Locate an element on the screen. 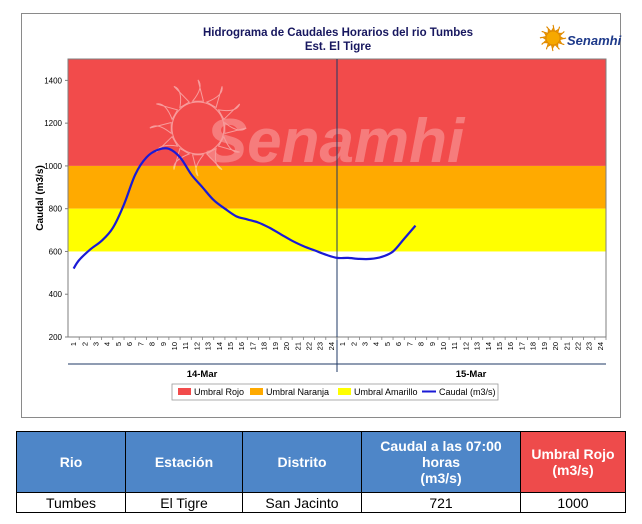 This screenshot has height=524, width=642. y-tick-label: 400 is located at coordinates (56, 294).